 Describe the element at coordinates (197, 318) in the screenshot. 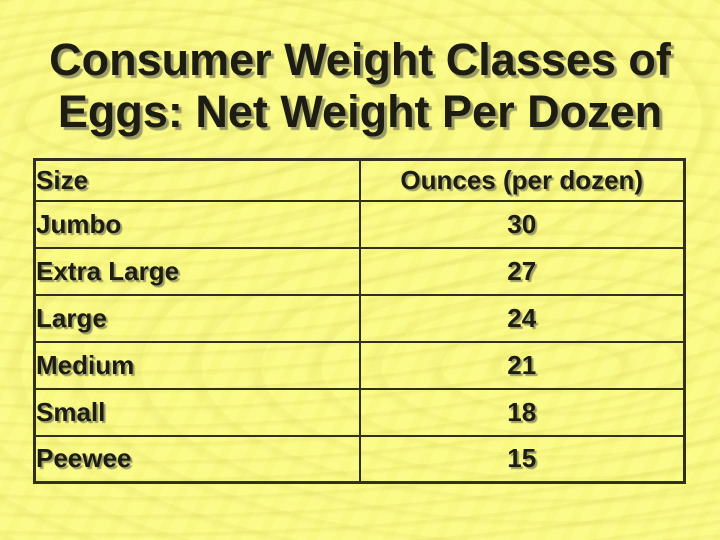

I see `size-cell: Large` at that location.